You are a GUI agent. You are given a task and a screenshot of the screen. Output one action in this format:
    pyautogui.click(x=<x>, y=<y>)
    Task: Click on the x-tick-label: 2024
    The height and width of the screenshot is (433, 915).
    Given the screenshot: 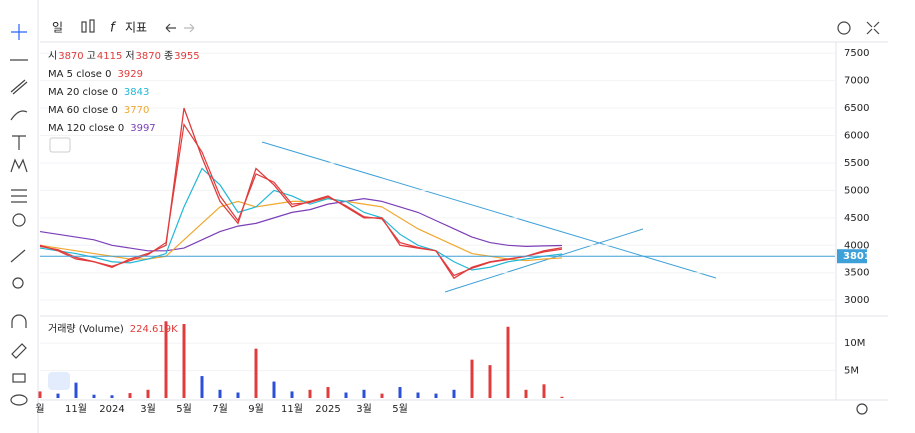 What is the action you would take?
    pyautogui.click(x=111, y=409)
    